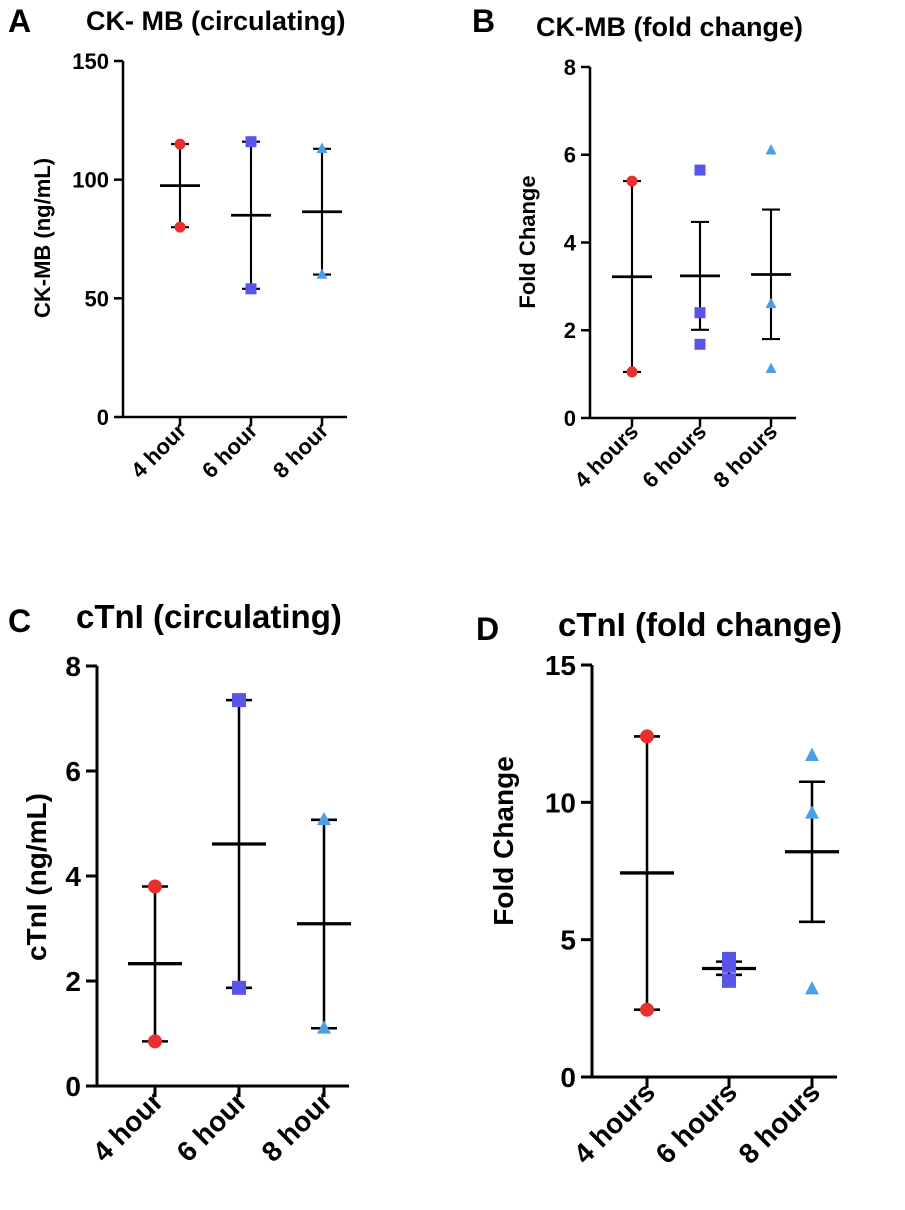 This screenshot has height=1210, width=905. What do you see at coordinates (487, 629) in the screenshot?
I see `panel-label-d: D` at bounding box center [487, 629].